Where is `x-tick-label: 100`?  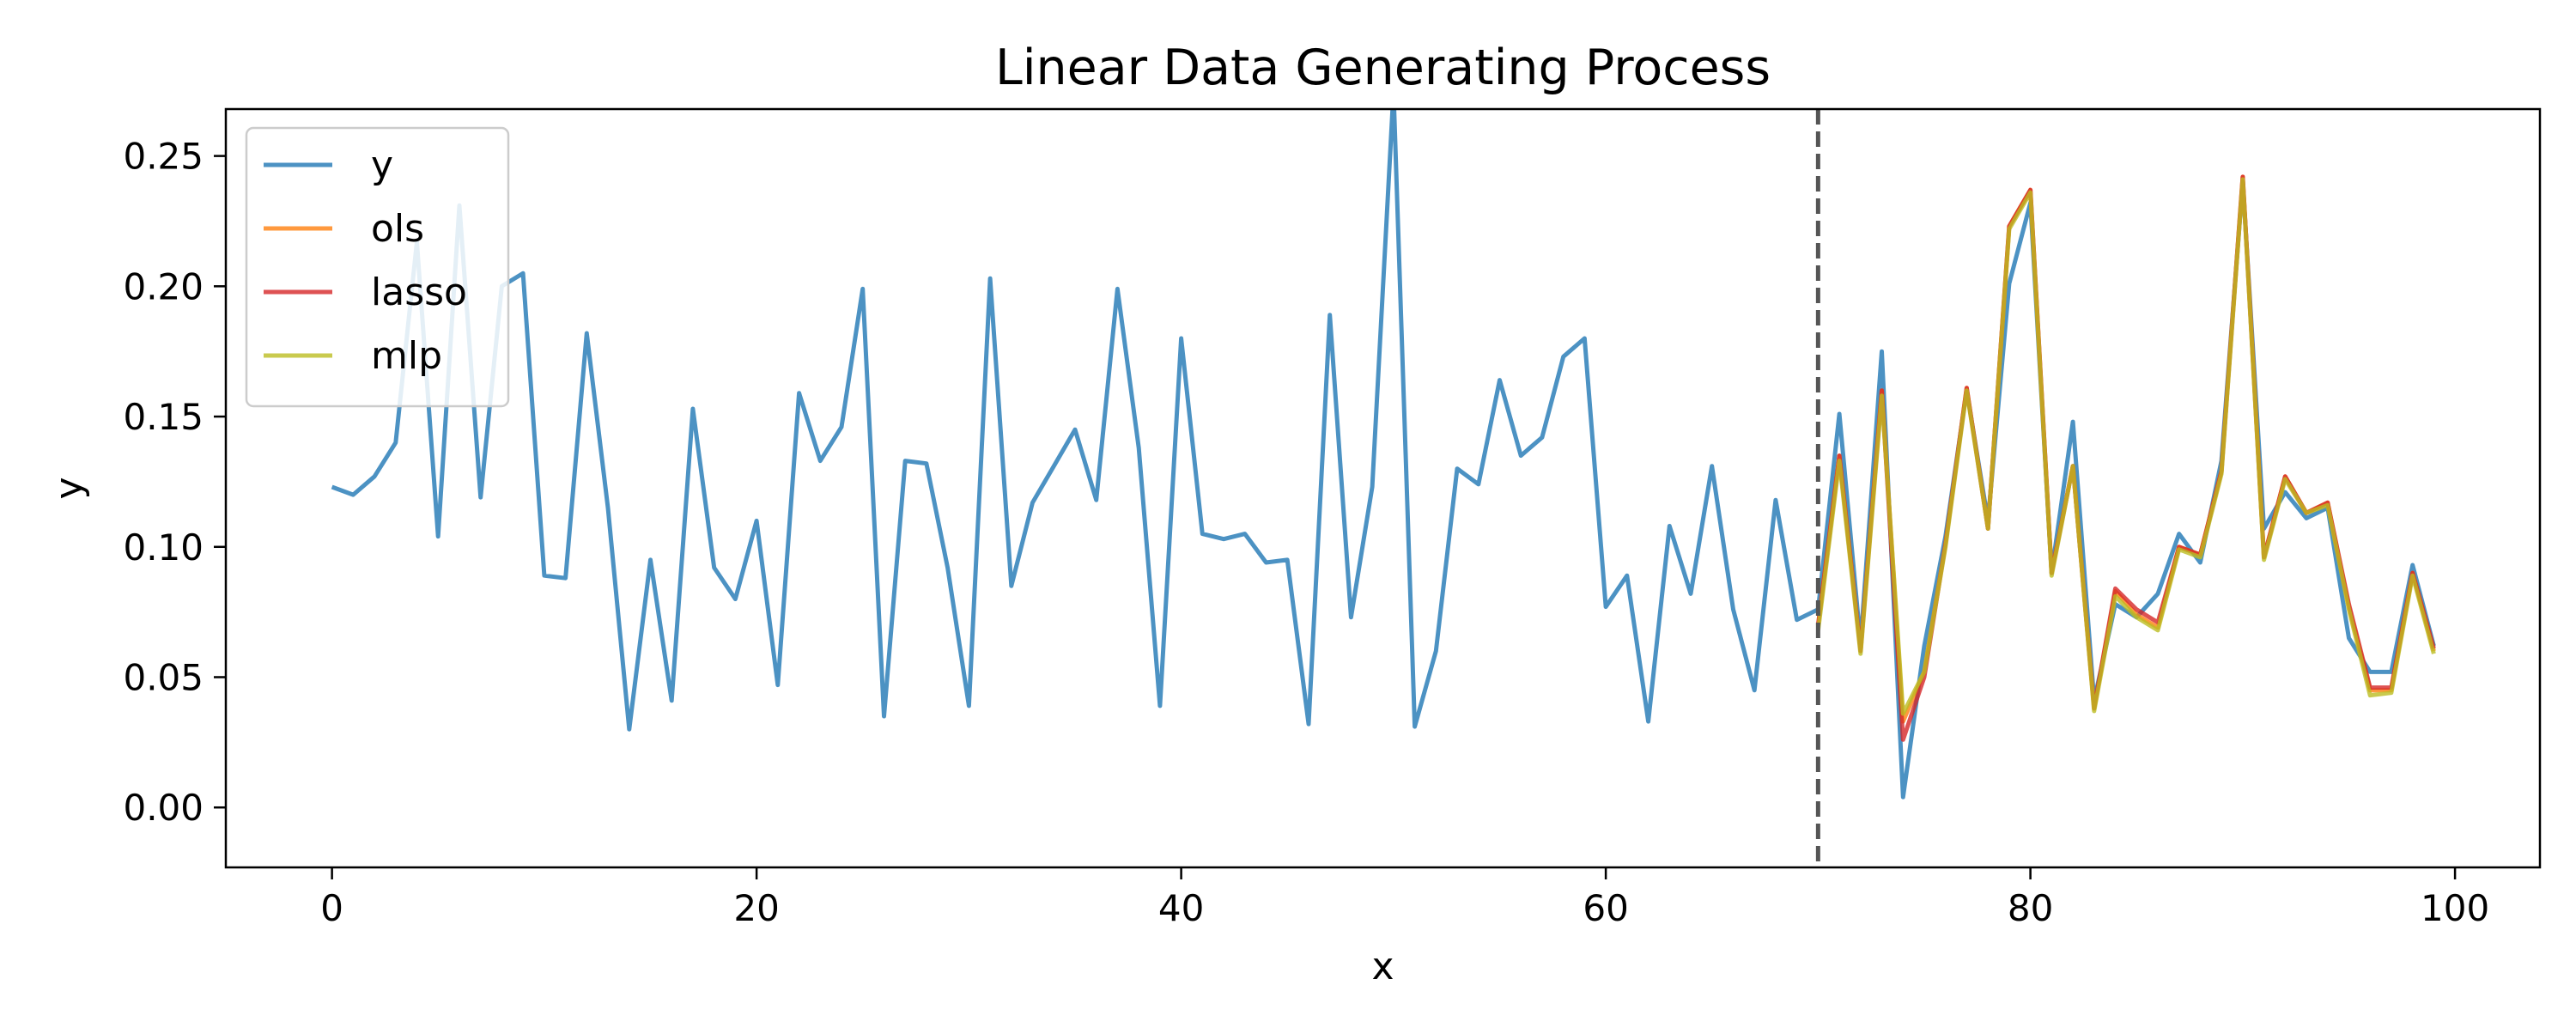
x-tick-label: 100 is located at coordinates (2455, 908).